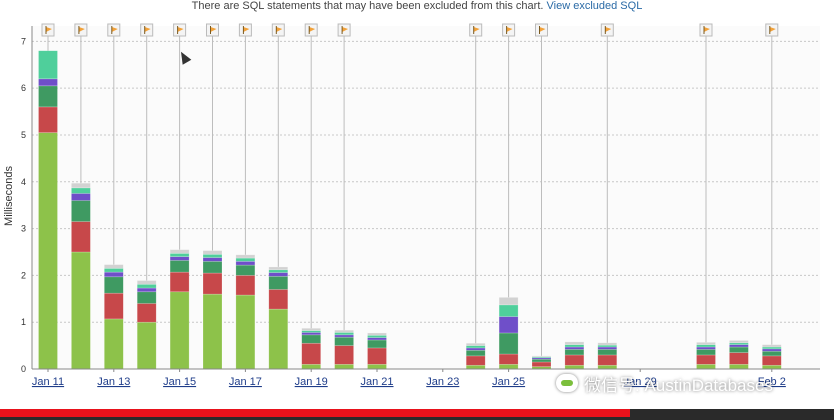  Describe the element at coordinates (640, 382) in the screenshot. I see `x-tick-label: Jan 29` at that location.